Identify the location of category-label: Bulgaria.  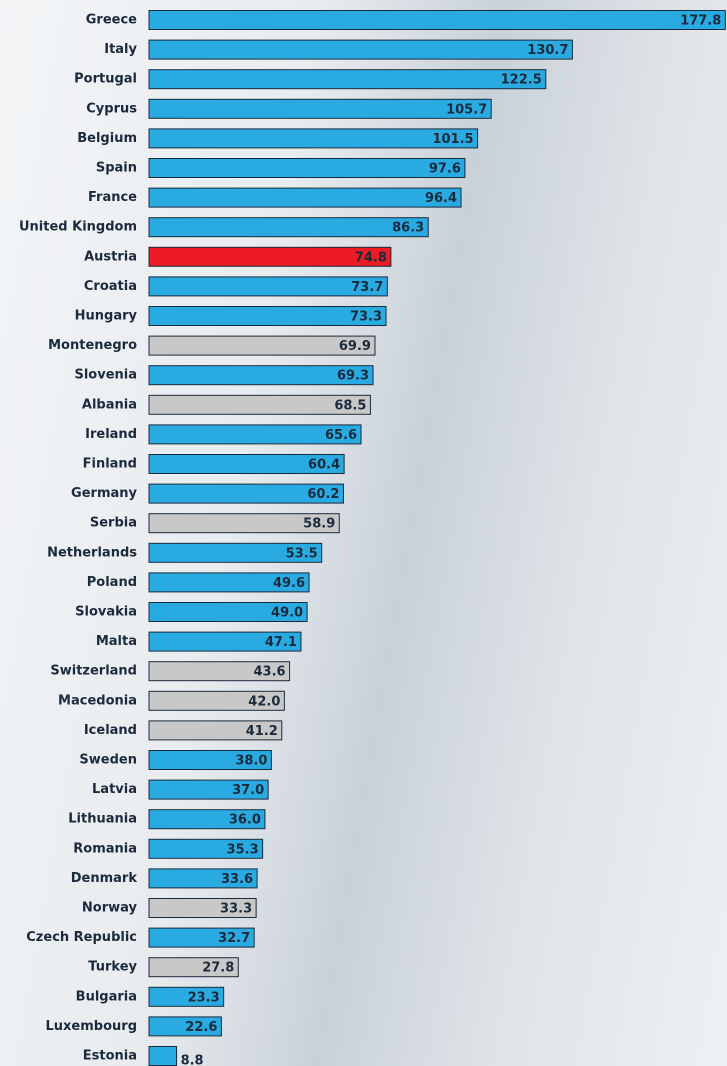
(106, 996).